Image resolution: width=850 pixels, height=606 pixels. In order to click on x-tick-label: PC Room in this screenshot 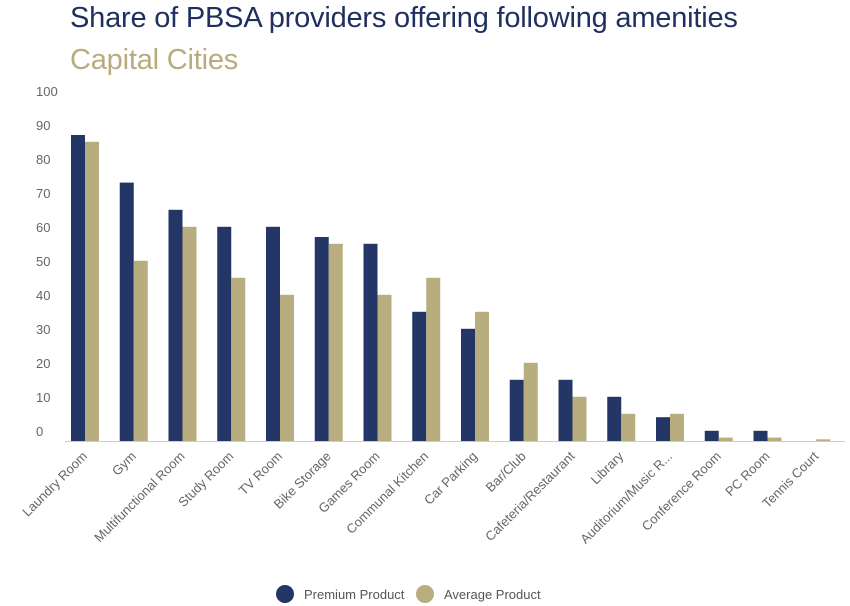, I will do `click(747, 474)`.